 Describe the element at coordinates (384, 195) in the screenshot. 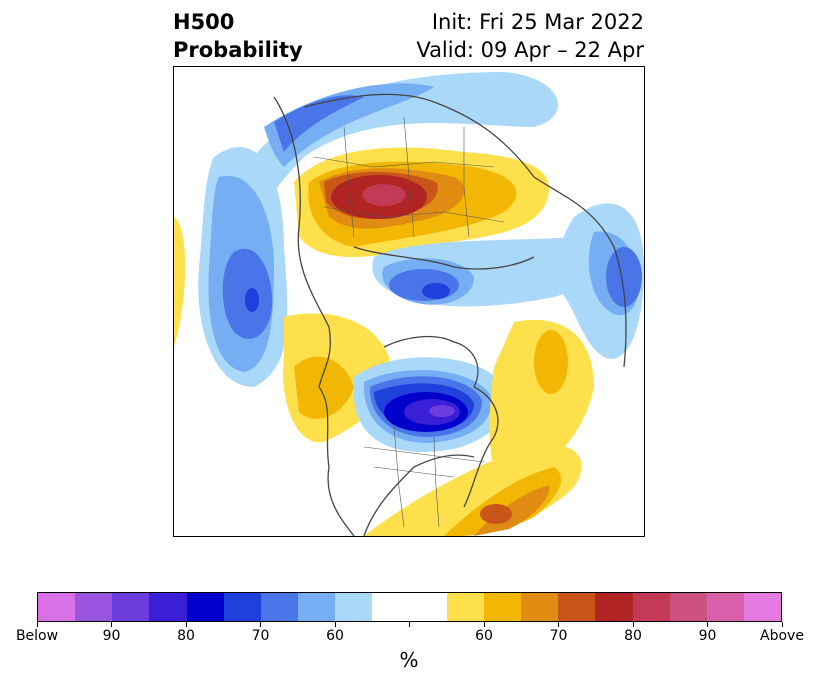

I see `positive-anomaly-siberia-max` at that location.